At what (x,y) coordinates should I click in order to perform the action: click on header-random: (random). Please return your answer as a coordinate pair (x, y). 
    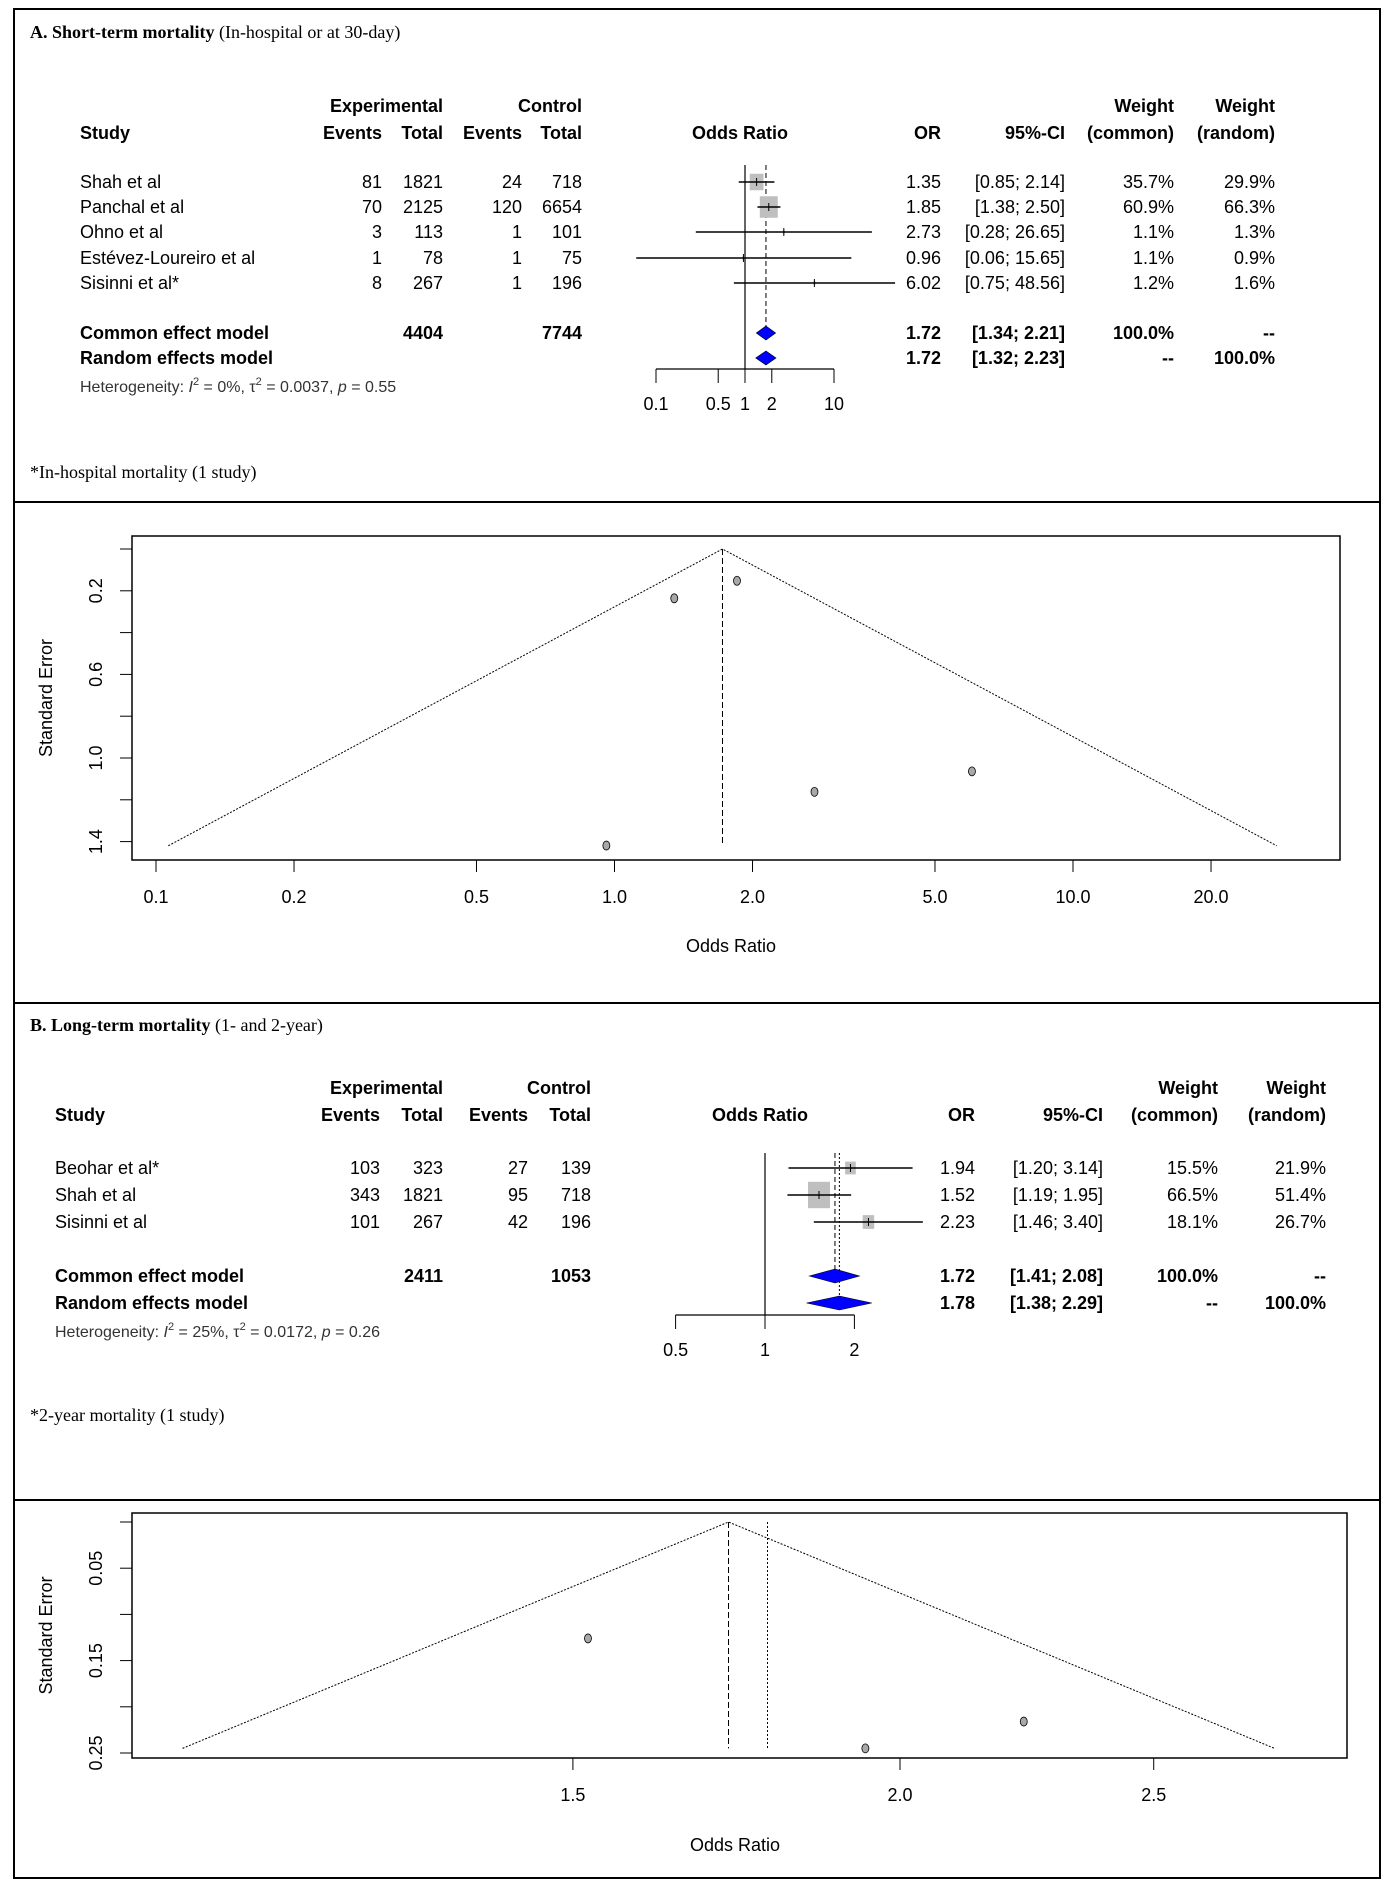
    Looking at the image, I should click on (1236, 133).